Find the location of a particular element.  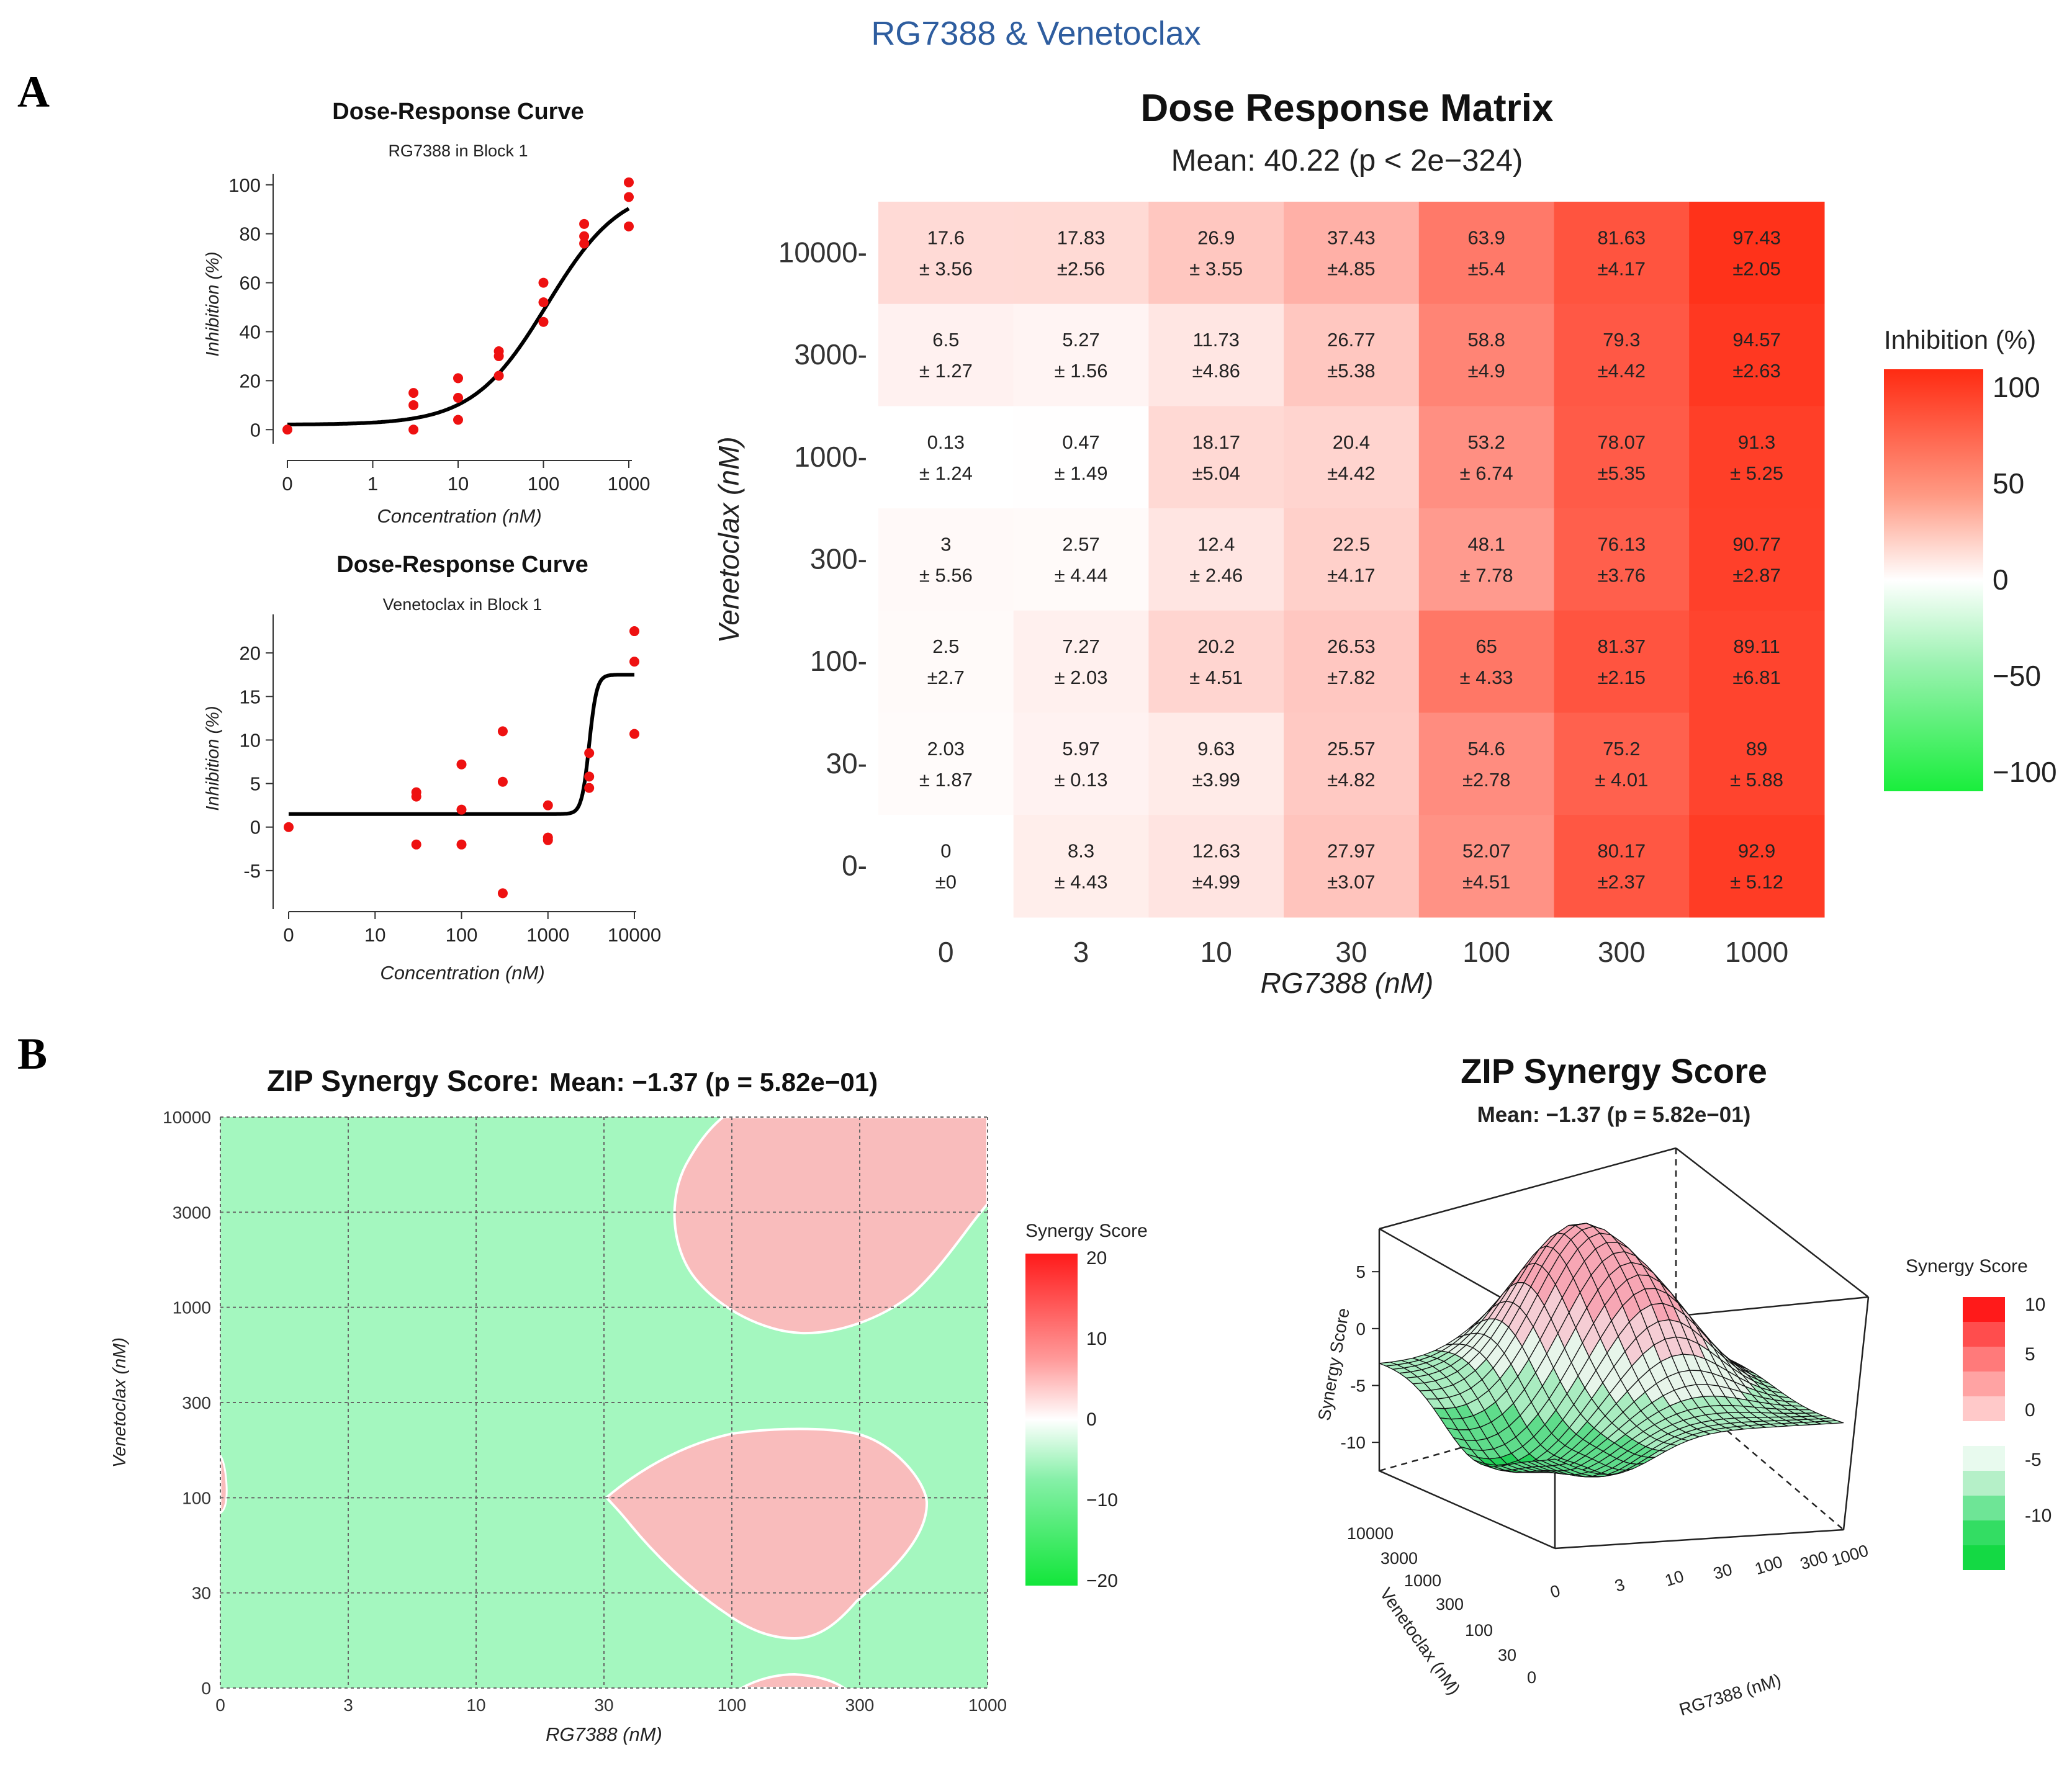

z-tick-label: -5 is located at coordinates (1358, 1386).